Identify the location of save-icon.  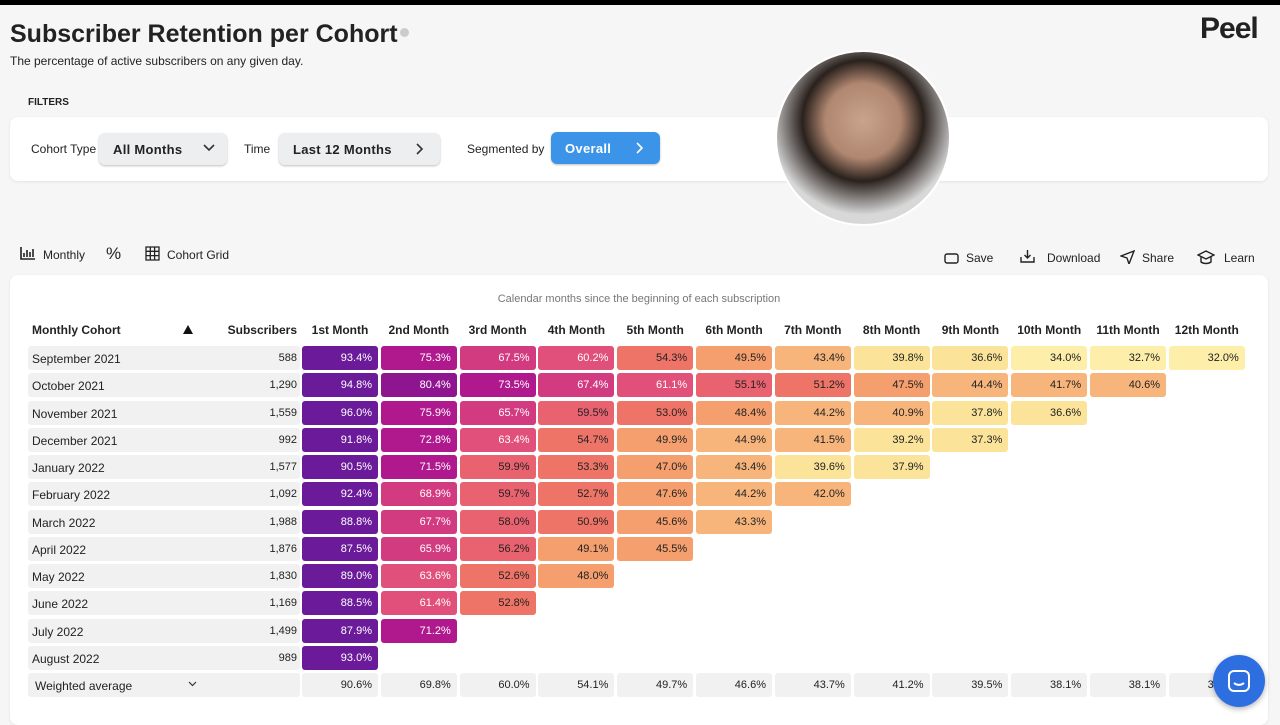
(951, 258).